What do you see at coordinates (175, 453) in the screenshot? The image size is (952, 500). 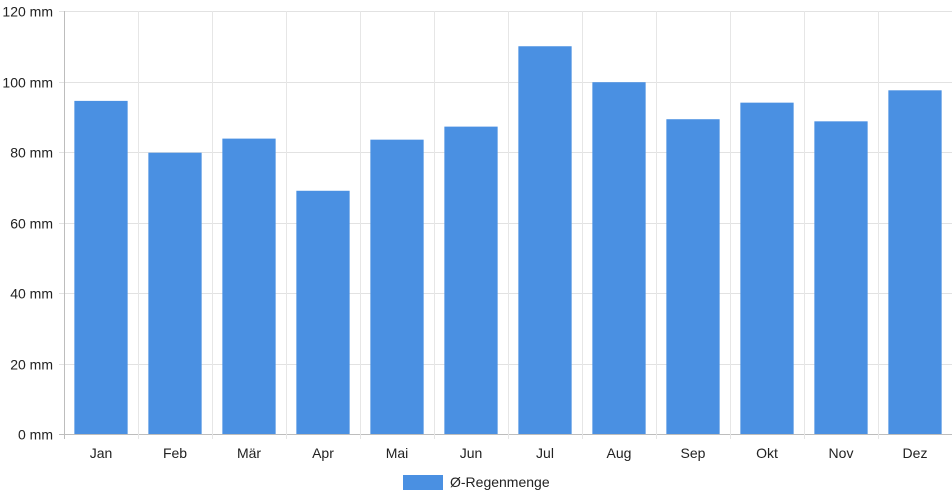 I see `x-tick-label: Feb` at bounding box center [175, 453].